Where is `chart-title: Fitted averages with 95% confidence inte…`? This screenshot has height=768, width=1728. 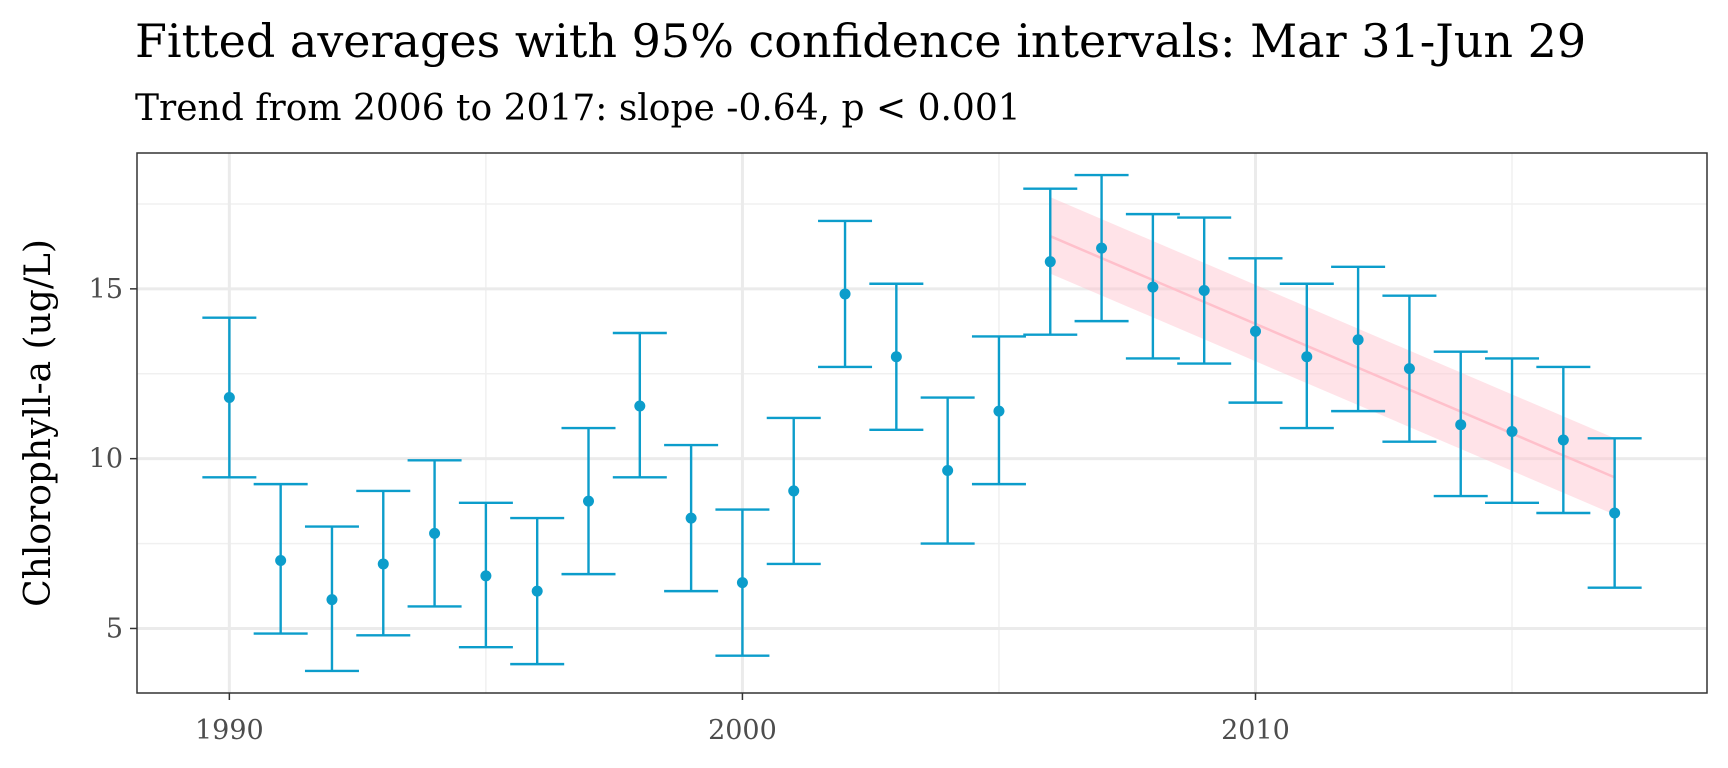 chart-title: Fitted averages with 95% confidence inte… is located at coordinates (860, 41).